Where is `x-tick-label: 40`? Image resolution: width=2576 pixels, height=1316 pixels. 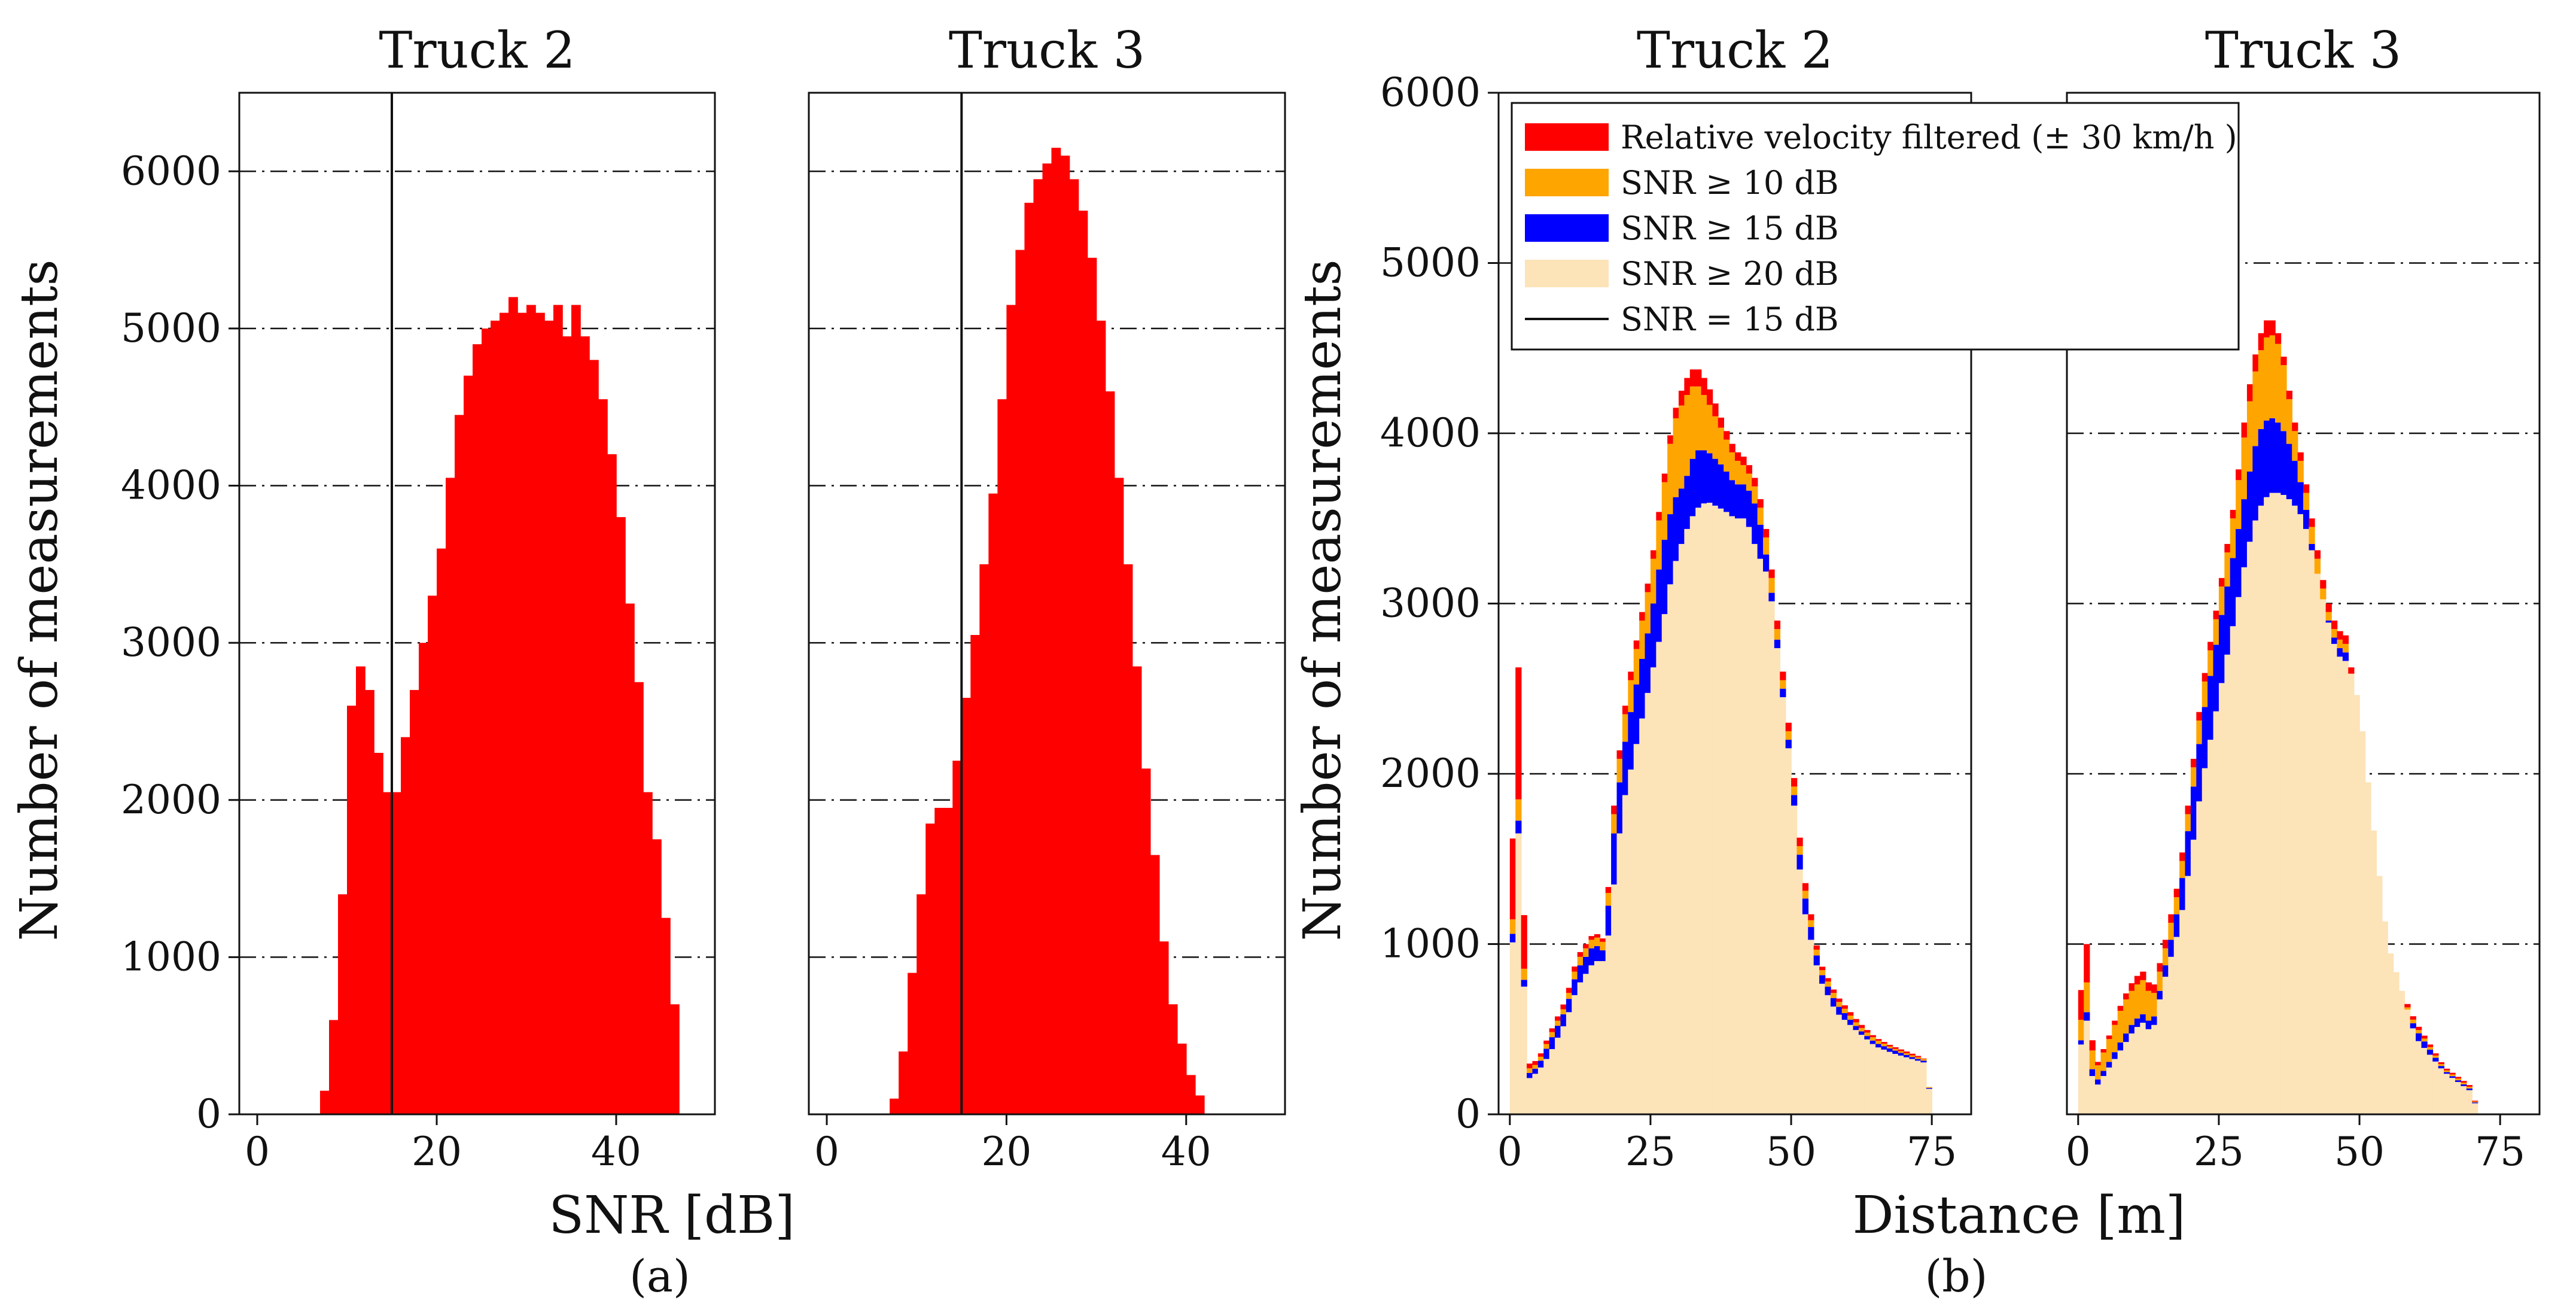
x-tick-label: 40 is located at coordinates (1186, 1152).